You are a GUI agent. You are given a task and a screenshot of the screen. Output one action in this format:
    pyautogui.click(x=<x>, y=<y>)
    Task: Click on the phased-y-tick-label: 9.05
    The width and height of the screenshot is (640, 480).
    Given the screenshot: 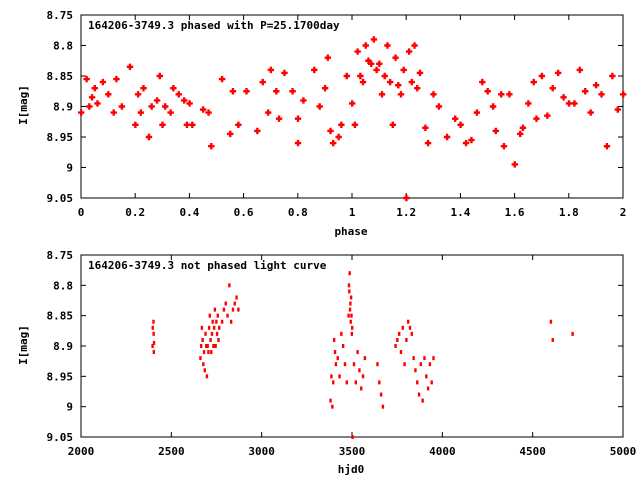 What is the action you would take?
    pyautogui.click(x=60, y=198)
    